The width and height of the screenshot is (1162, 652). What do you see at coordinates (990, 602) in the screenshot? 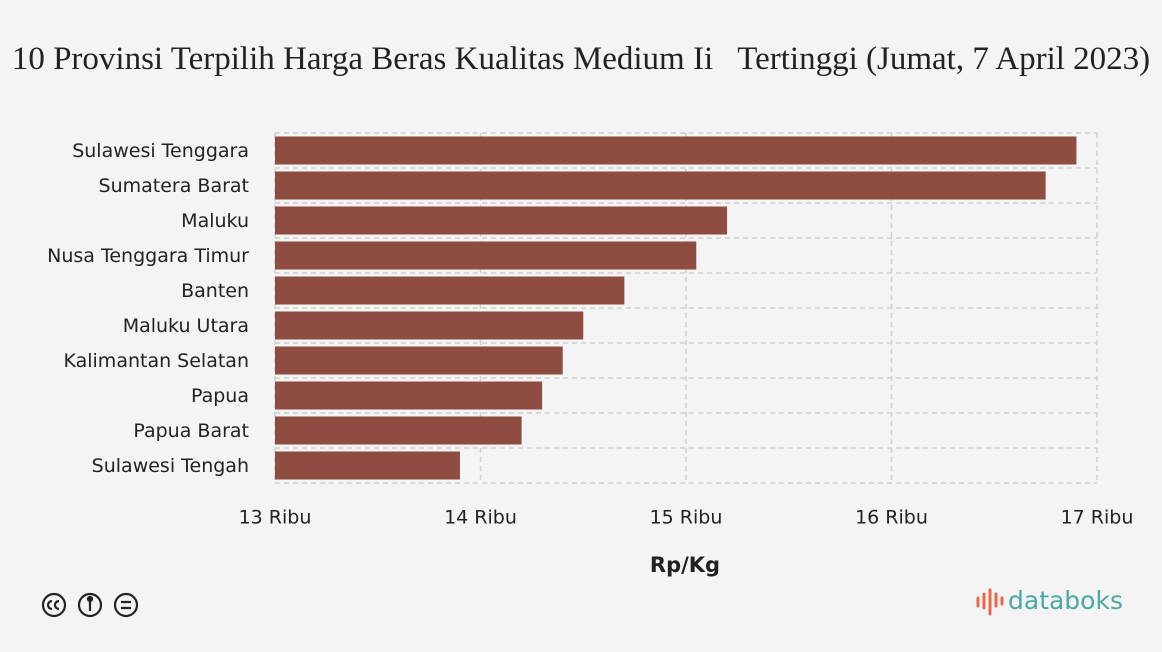
I see `brand-icon` at bounding box center [990, 602].